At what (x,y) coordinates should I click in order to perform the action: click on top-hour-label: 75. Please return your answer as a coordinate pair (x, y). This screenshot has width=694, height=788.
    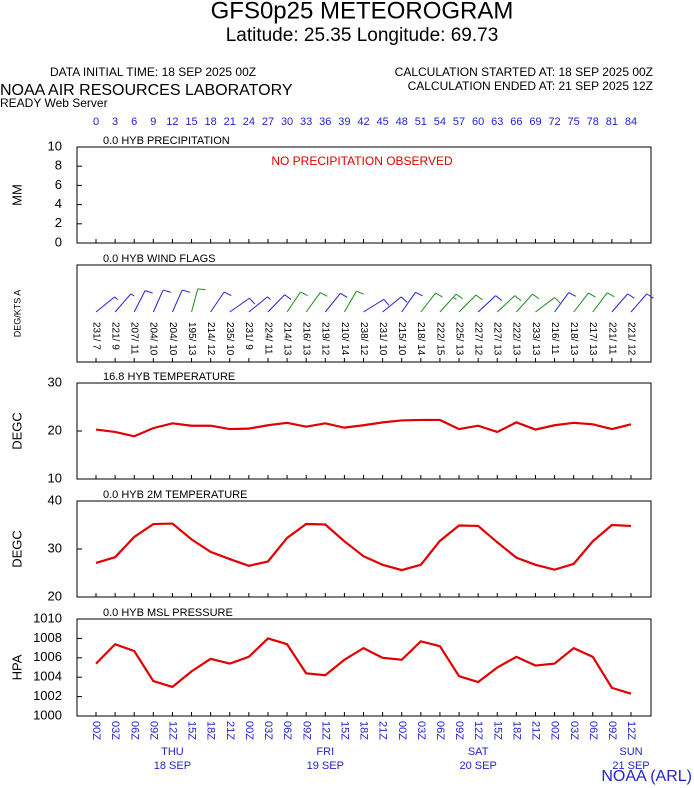
    Looking at the image, I should click on (574, 122).